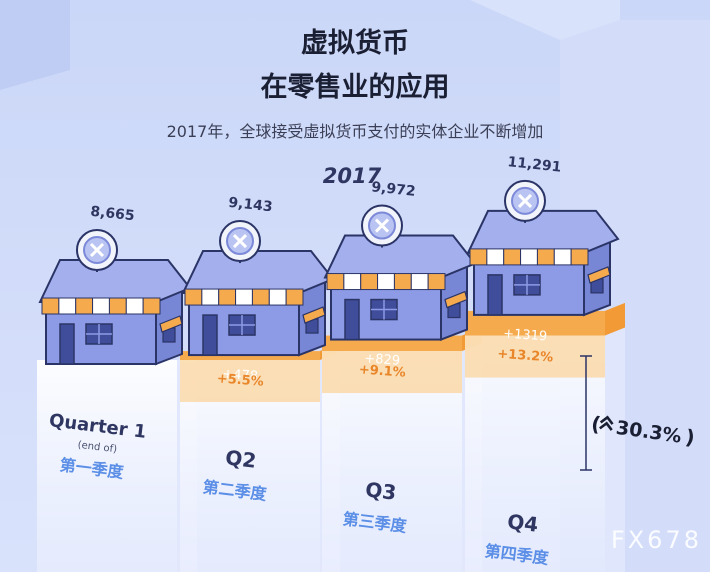 Image resolution: width=710 pixels, height=572 pixels. What do you see at coordinates (525, 356) in the screenshot?
I see `growth-label: +13.2%` at bounding box center [525, 356].